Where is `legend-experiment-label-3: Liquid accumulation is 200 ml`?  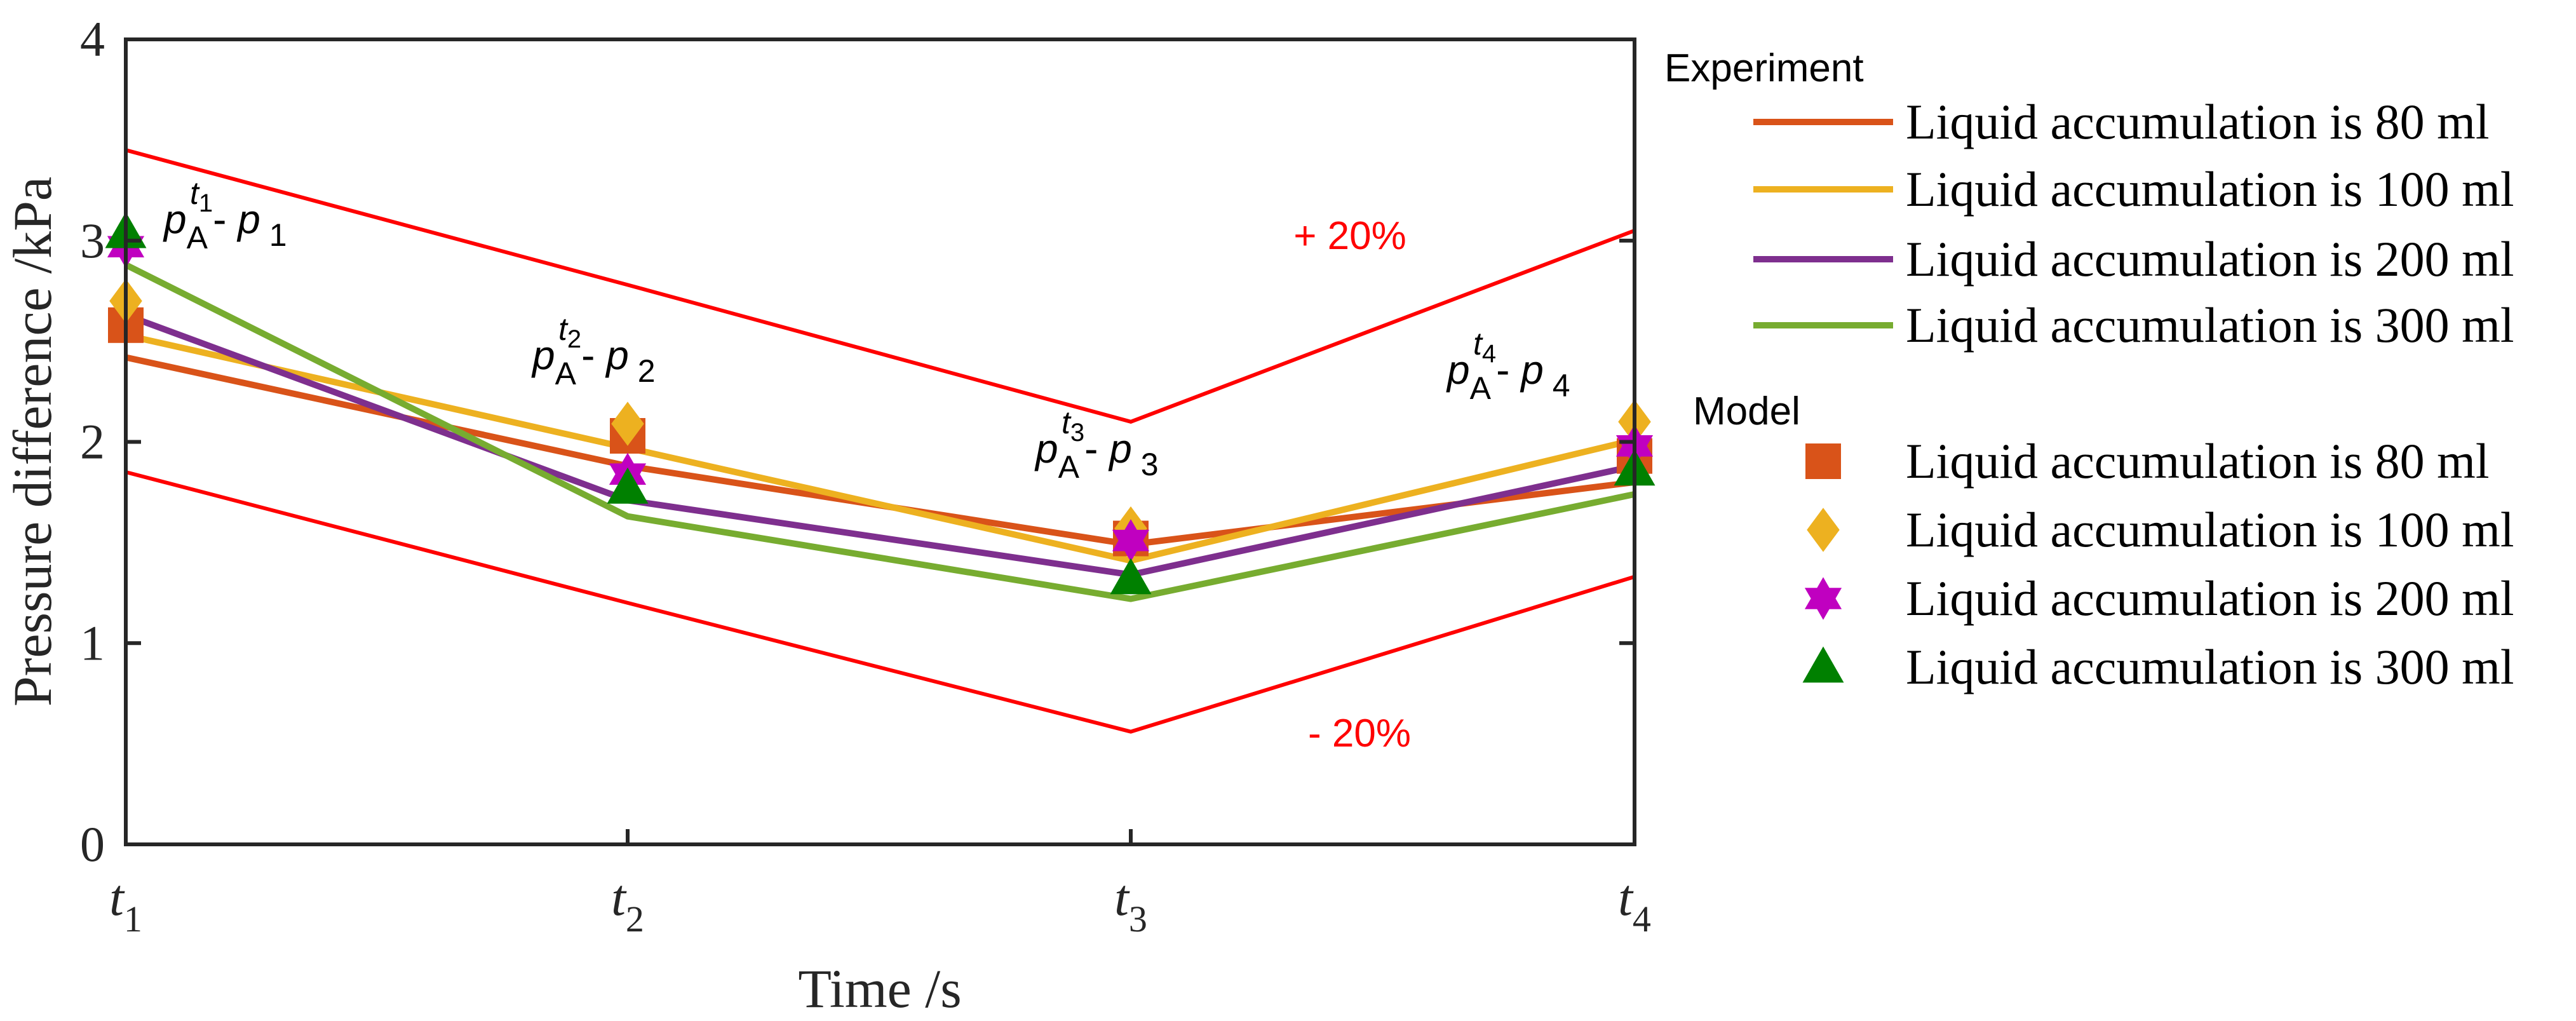 legend-experiment-label-3: Liquid accumulation is 200 ml is located at coordinates (2210, 259).